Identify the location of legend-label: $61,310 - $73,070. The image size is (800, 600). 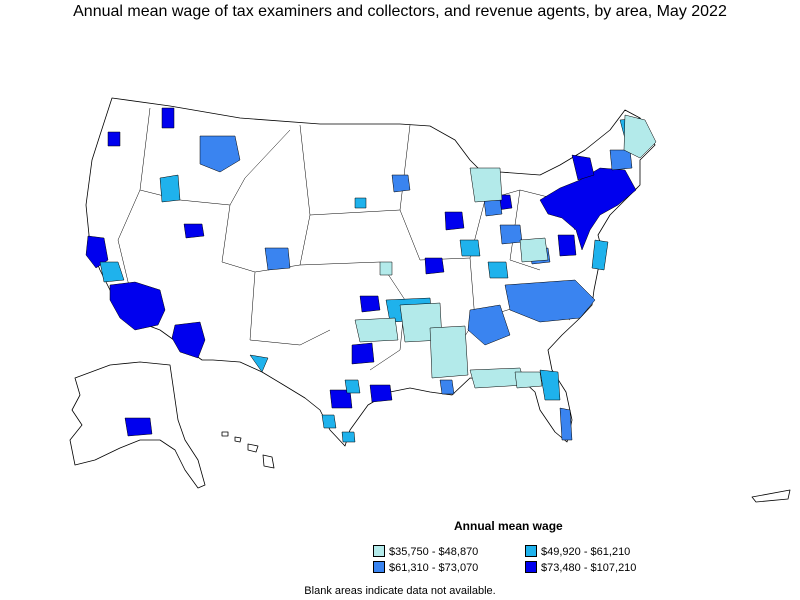
(434, 568).